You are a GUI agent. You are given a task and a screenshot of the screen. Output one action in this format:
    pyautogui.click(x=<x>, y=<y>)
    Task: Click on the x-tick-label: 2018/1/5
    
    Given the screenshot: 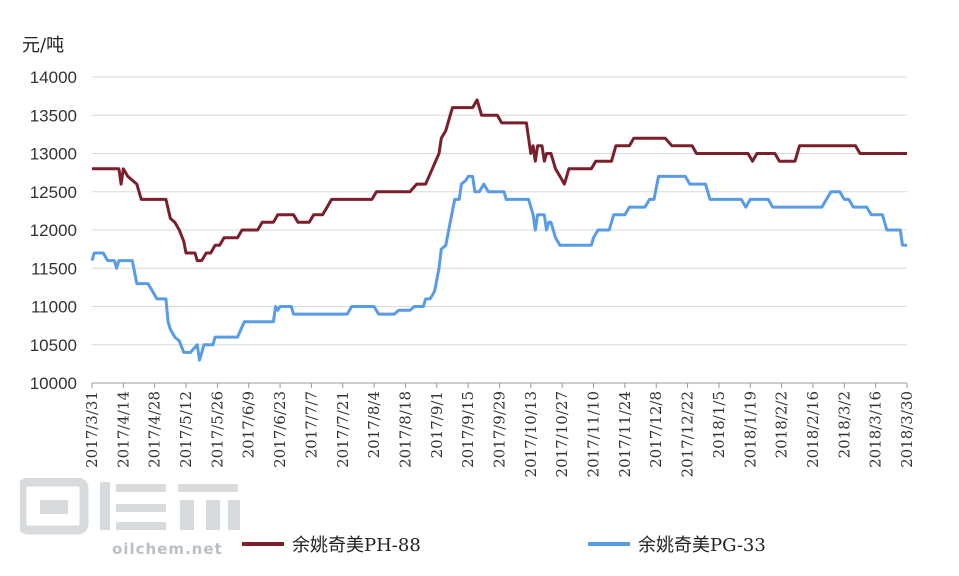 What is the action you would take?
    pyautogui.click(x=719, y=424)
    